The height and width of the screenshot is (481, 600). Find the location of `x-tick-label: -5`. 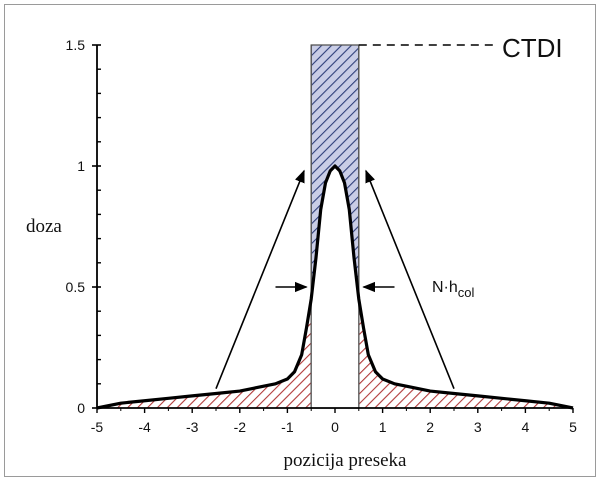

x-tick-label: -5 is located at coordinates (97, 427).